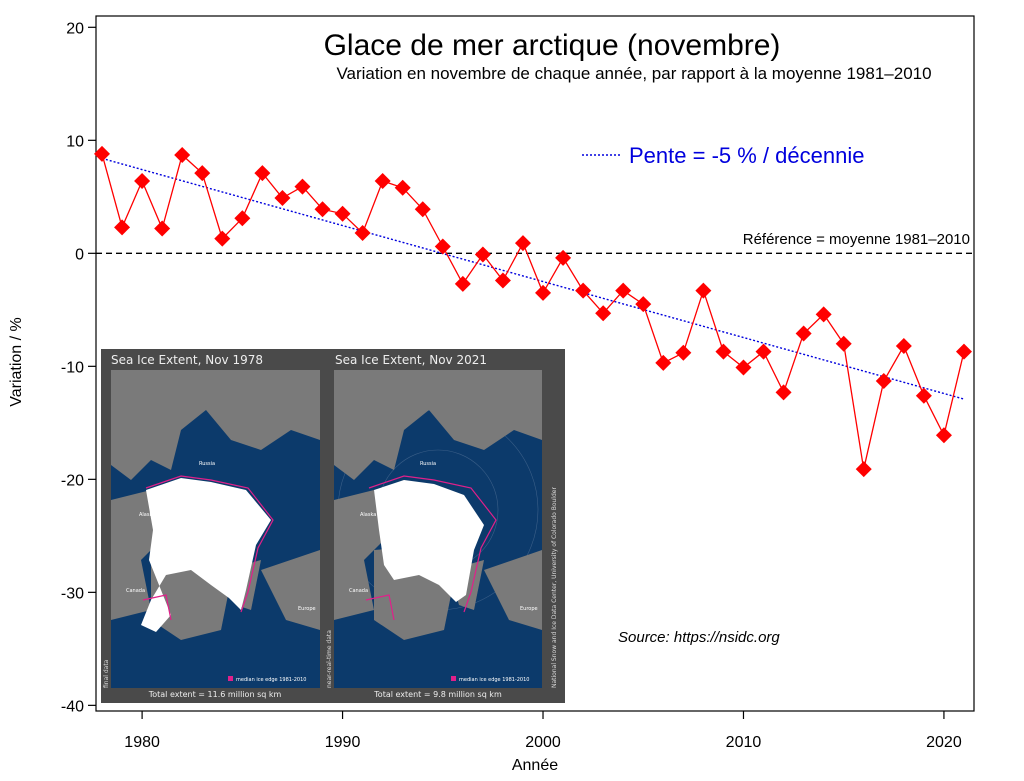  I want to click on data-point-1982, so click(182, 155).